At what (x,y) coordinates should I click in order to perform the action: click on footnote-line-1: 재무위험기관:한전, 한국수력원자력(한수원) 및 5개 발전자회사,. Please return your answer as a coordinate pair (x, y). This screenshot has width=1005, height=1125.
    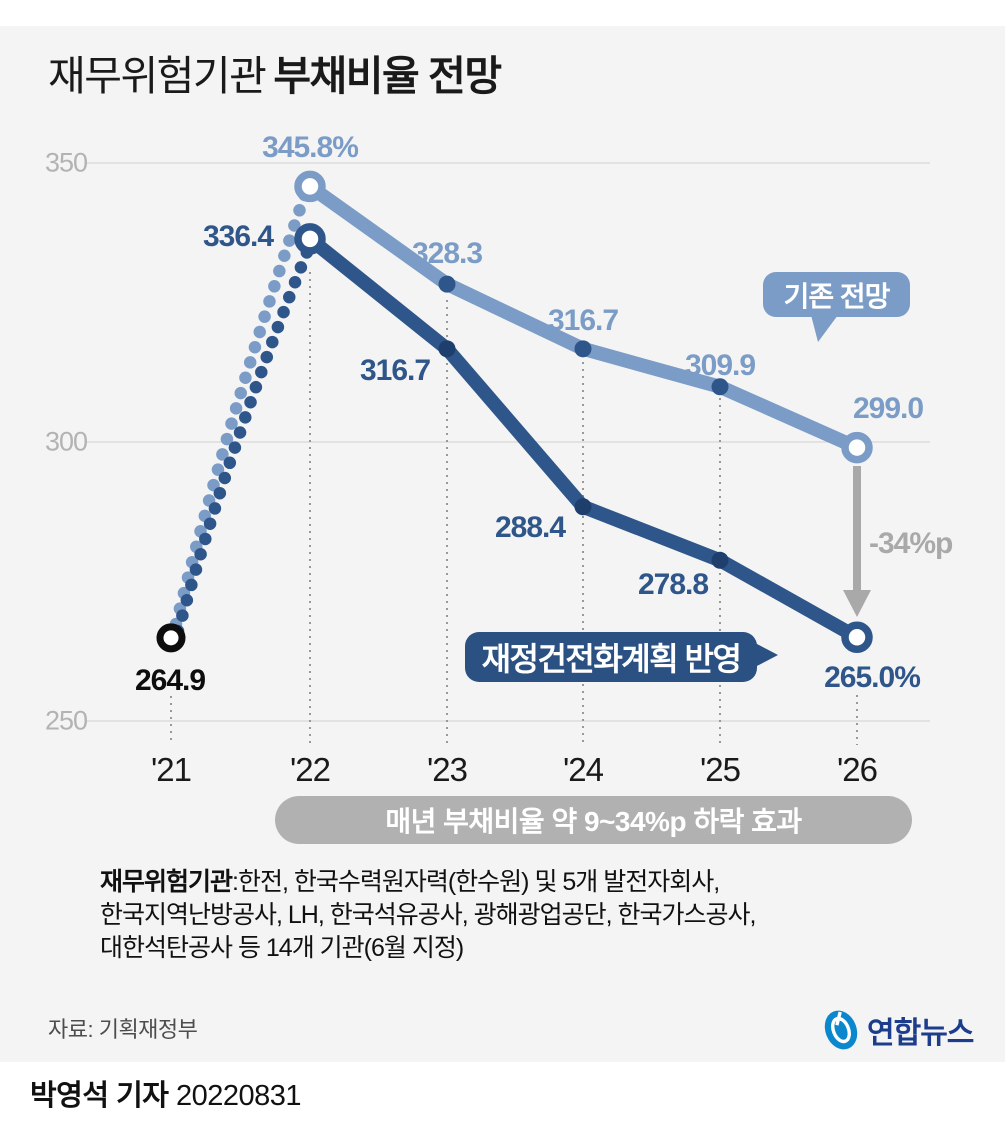
    Looking at the image, I should click on (427, 882).